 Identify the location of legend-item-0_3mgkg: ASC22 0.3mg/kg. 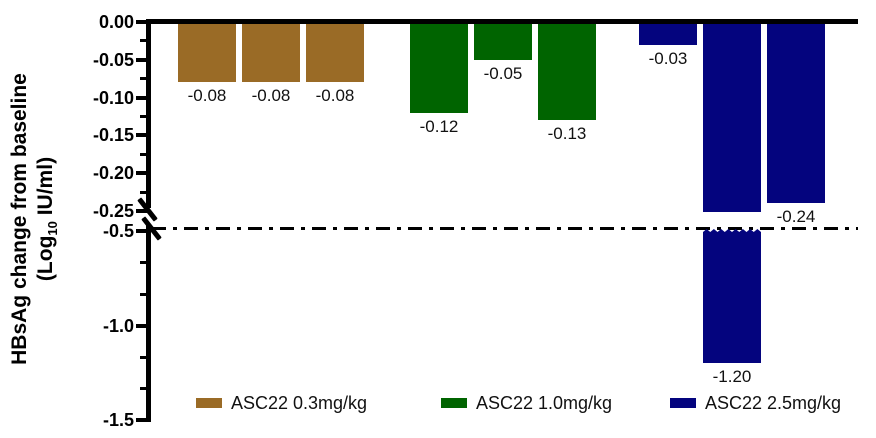
(281, 403).